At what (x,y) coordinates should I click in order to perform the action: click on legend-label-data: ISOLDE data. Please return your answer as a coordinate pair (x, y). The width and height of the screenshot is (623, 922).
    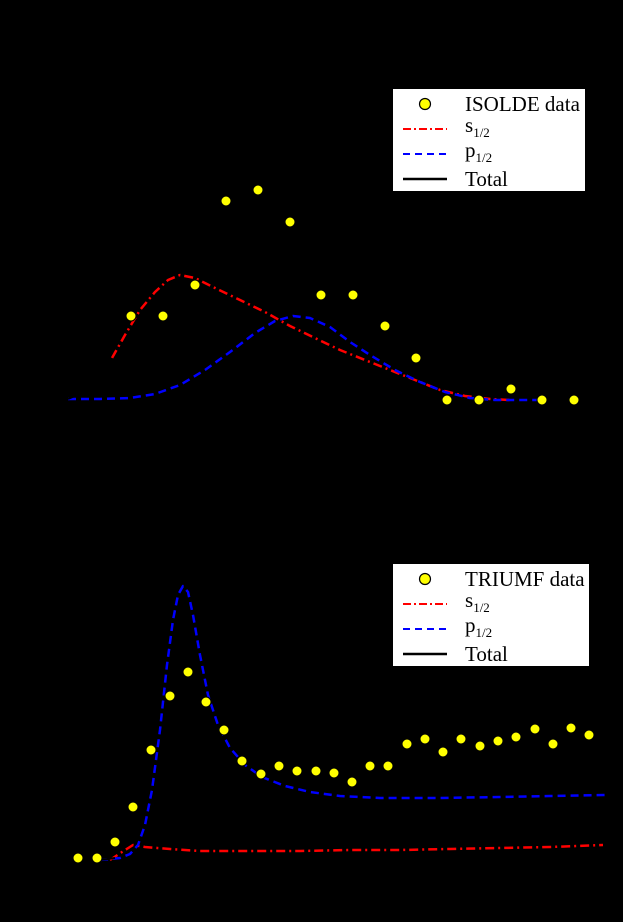
    Looking at the image, I should click on (522, 104).